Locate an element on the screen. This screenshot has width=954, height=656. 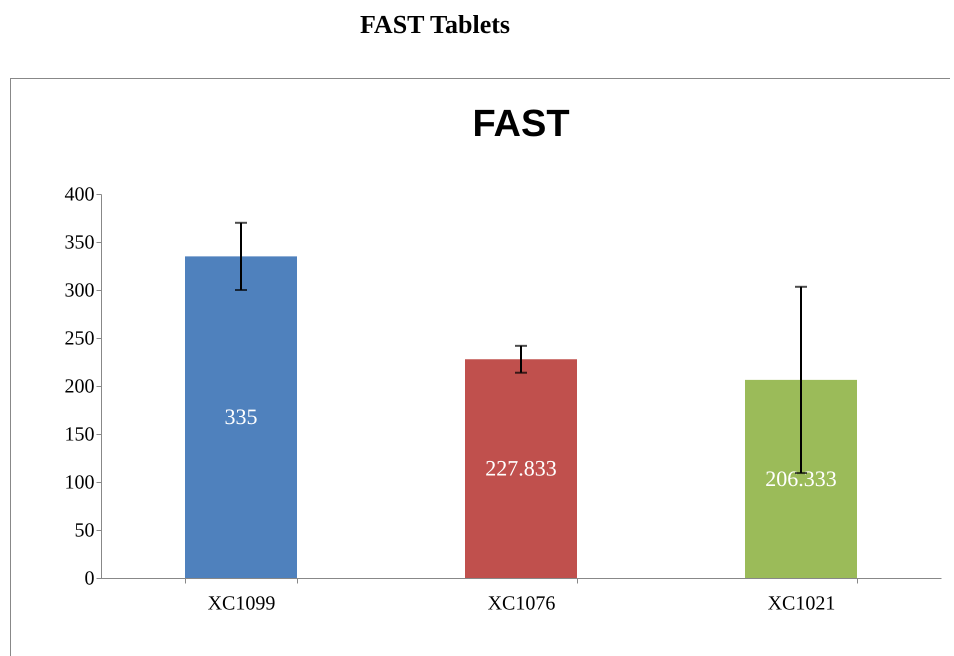
y-tick-label: 50 is located at coordinates (84, 531).